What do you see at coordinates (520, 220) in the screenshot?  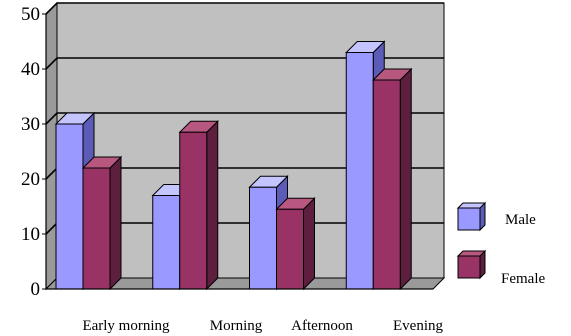 I see `legend-label: Male` at bounding box center [520, 220].